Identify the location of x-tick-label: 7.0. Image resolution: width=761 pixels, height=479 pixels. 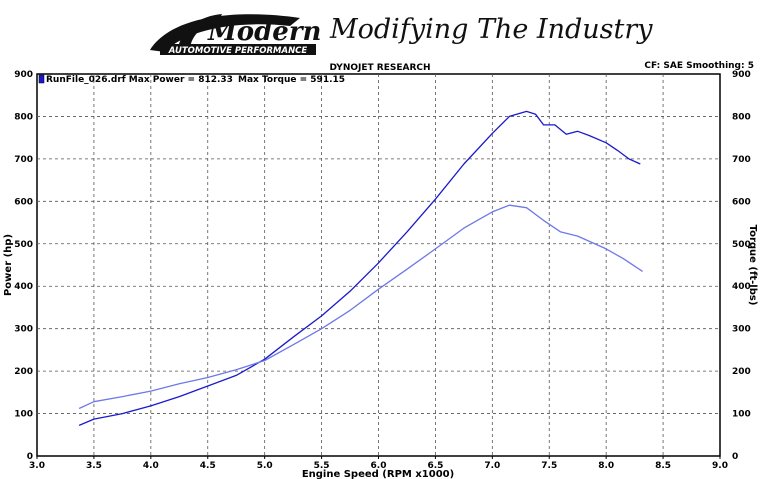
(492, 466).